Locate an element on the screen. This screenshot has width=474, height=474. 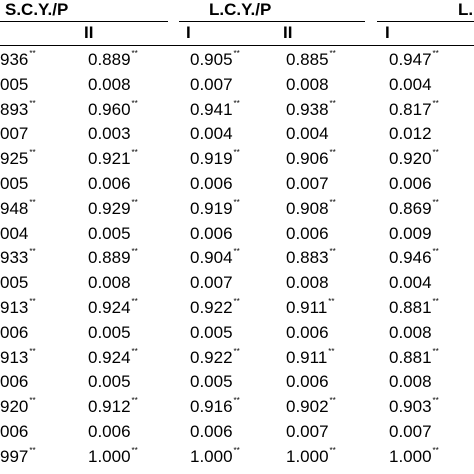
table-cell: 0.008 is located at coordinates (411, 382).